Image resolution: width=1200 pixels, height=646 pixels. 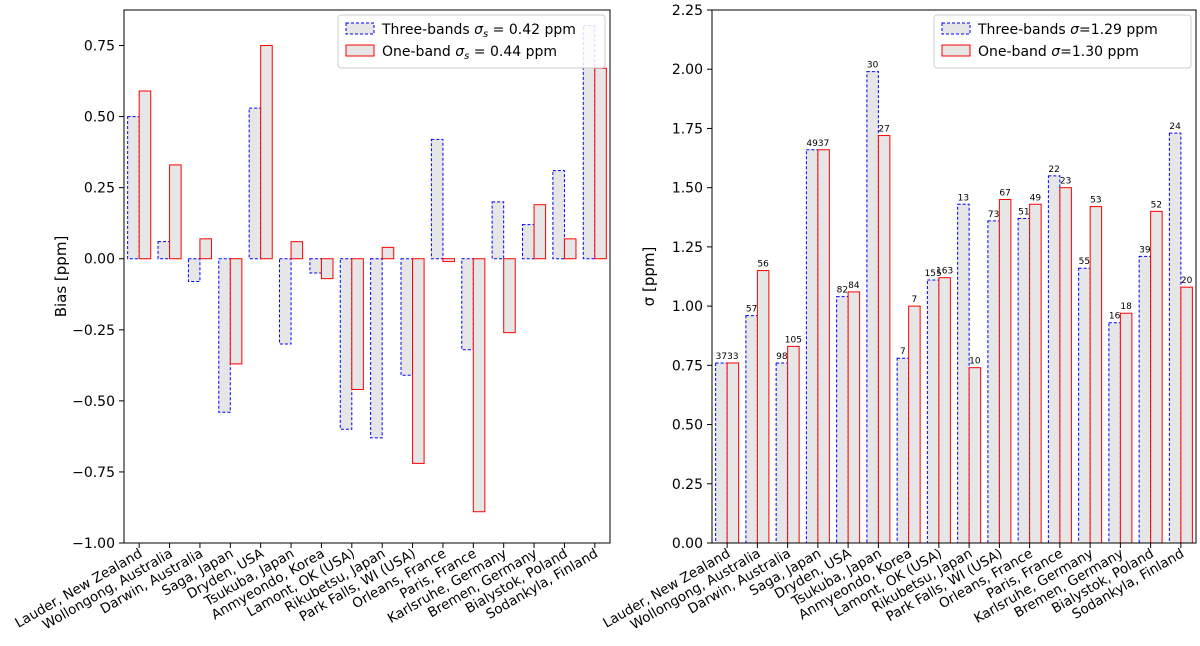 I want to click on count-label: 53, so click(x=1095, y=201).